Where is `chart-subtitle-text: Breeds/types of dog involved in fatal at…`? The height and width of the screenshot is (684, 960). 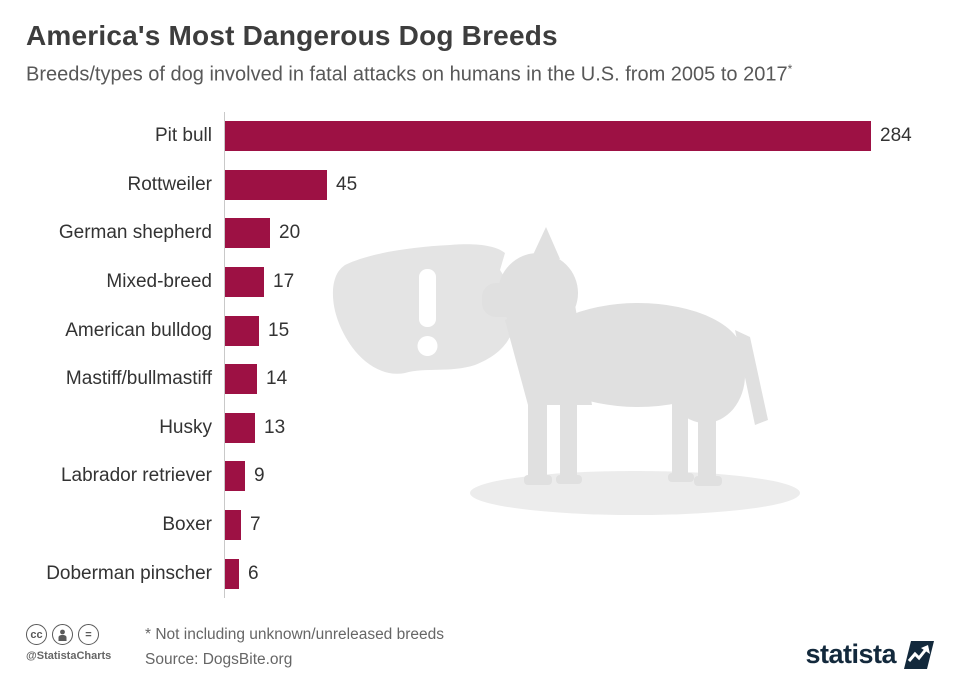 chart-subtitle-text: Breeds/types of dog involved in fatal at… is located at coordinates (407, 74).